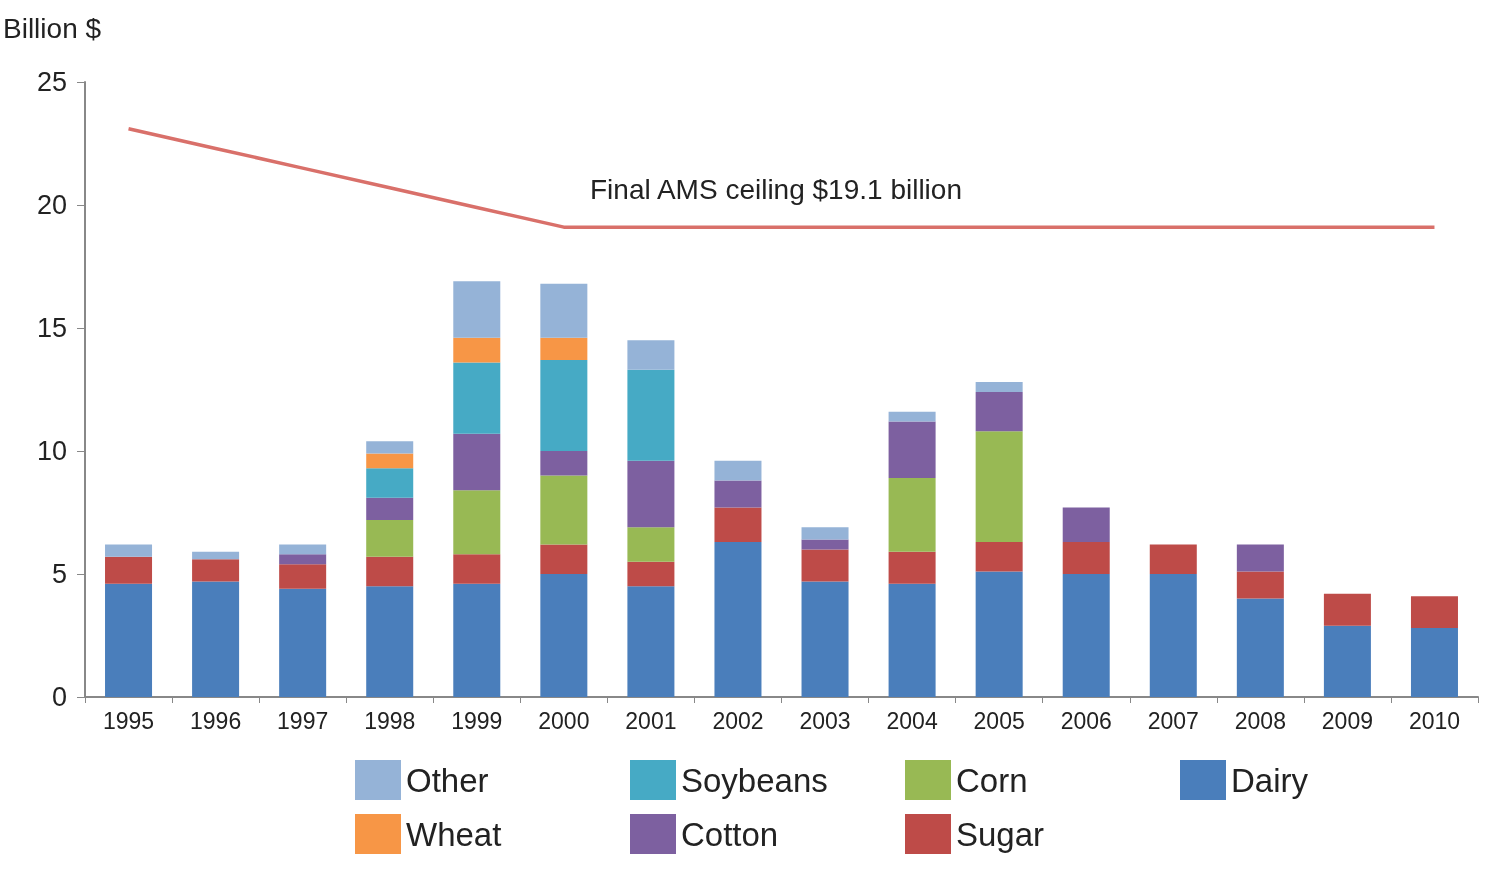 Image resolution: width=1488 pixels, height=871 pixels. I want to click on y-tick-label: 5, so click(59, 574).